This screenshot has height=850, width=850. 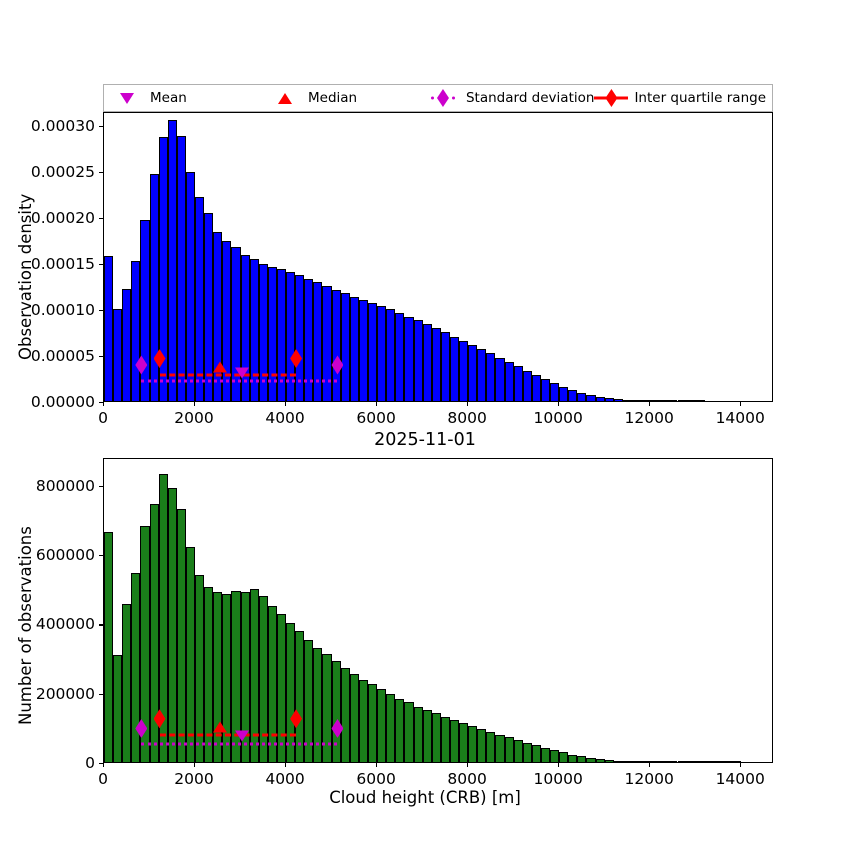 What do you see at coordinates (425, 797) in the screenshot?
I see `x-axis-label-bottom: Cloud height (CRB) [m]` at bounding box center [425, 797].